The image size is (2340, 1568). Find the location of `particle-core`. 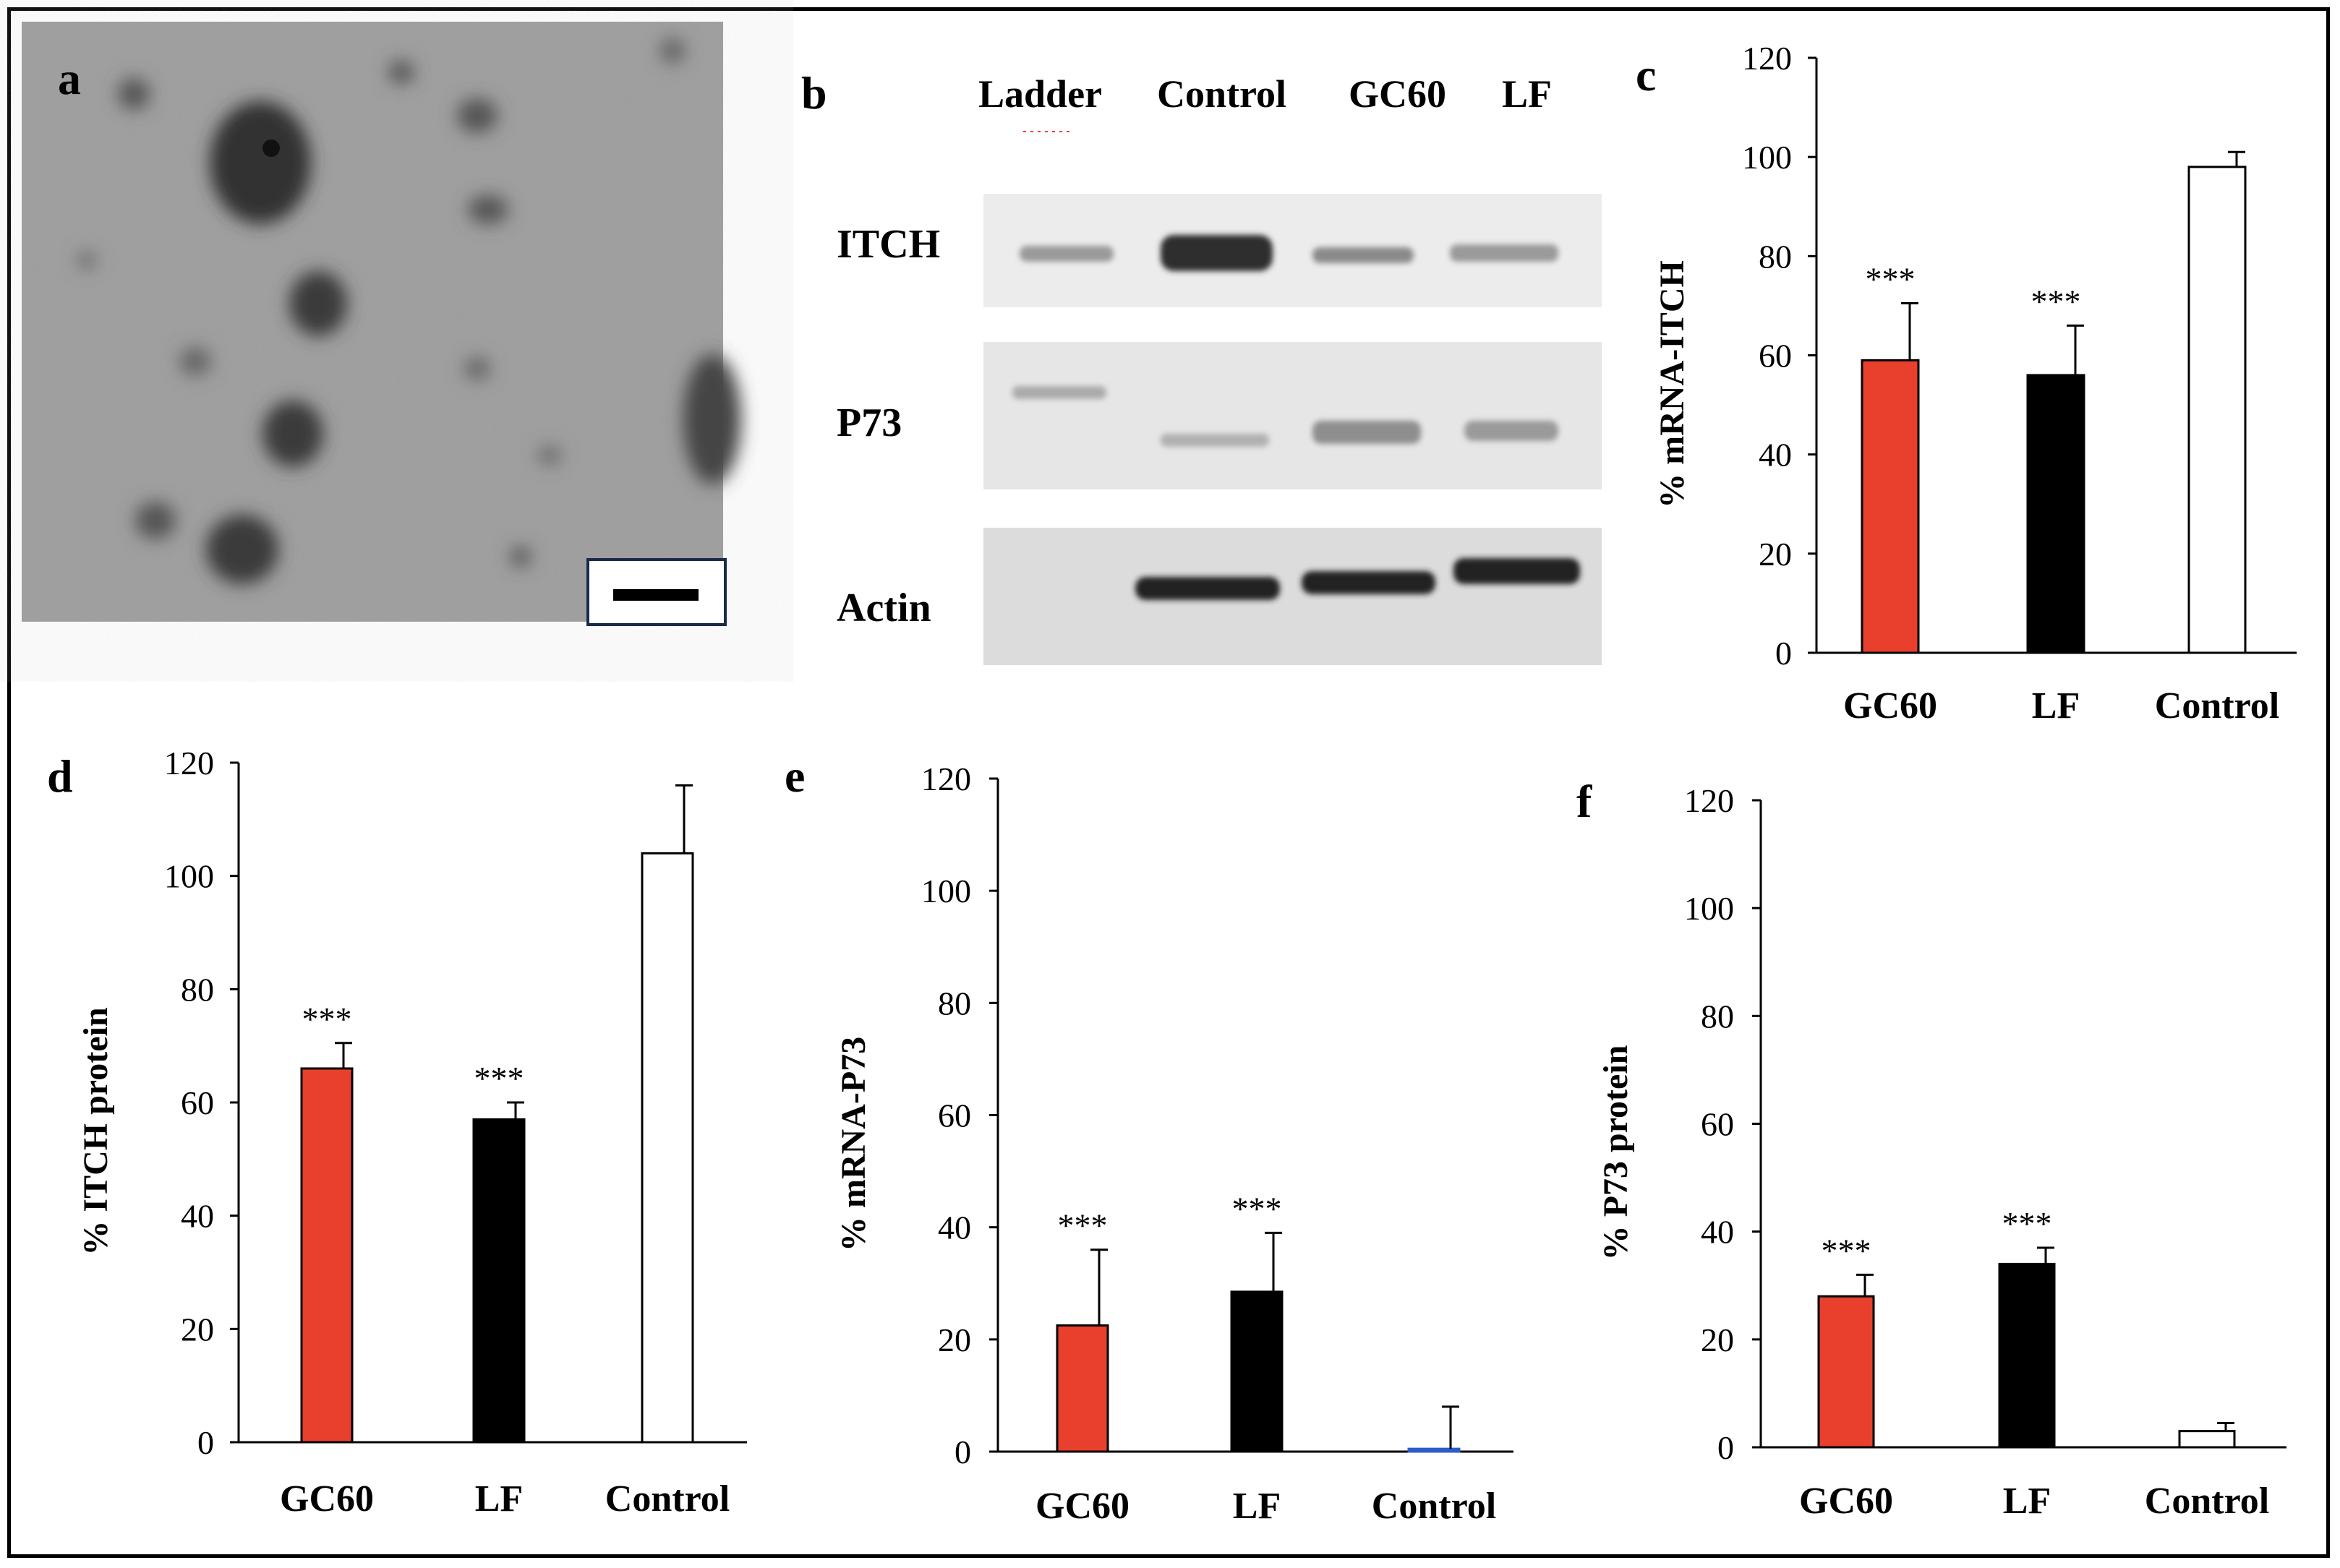

particle-core is located at coordinates (271, 148).